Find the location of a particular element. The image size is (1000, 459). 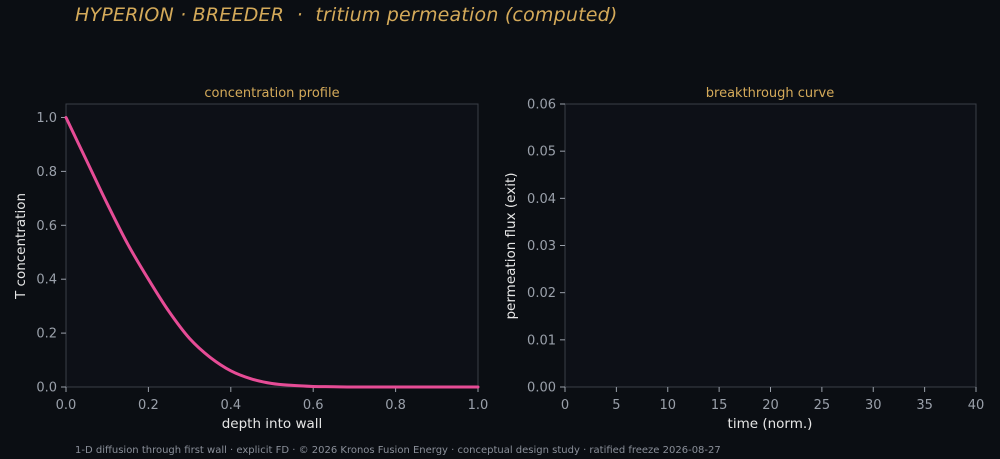

y-tick-label: 0.04 is located at coordinates (541, 199).